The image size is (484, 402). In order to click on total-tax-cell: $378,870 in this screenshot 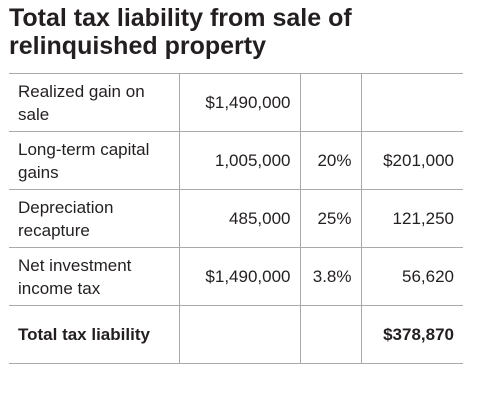, I will do `click(418, 334)`.